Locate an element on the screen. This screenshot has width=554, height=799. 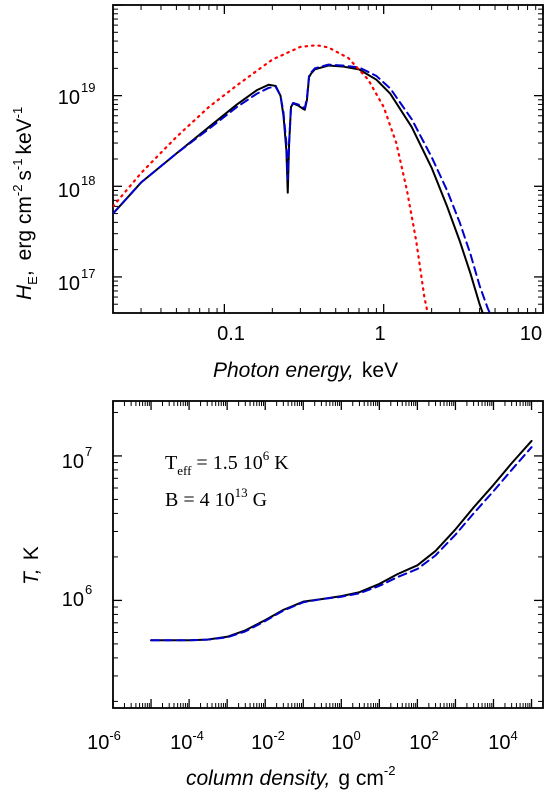
temperature-xtick-label: 10⁻⁶ is located at coordinates (104, 741).